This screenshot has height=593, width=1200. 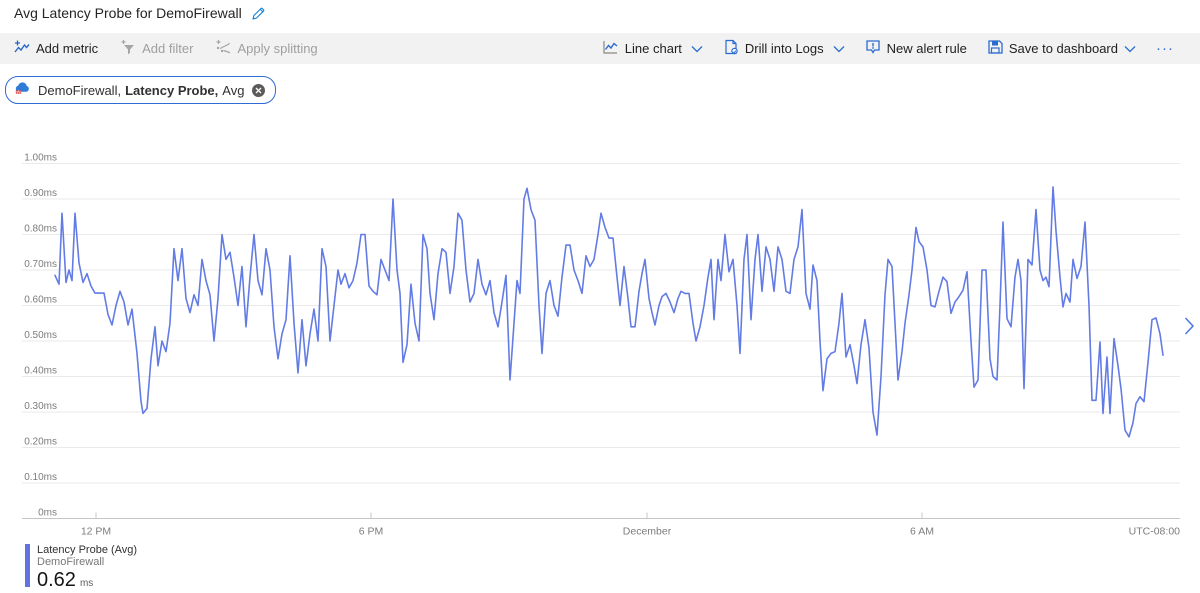 I want to click on more-options-button: ···, so click(x=1165, y=48).